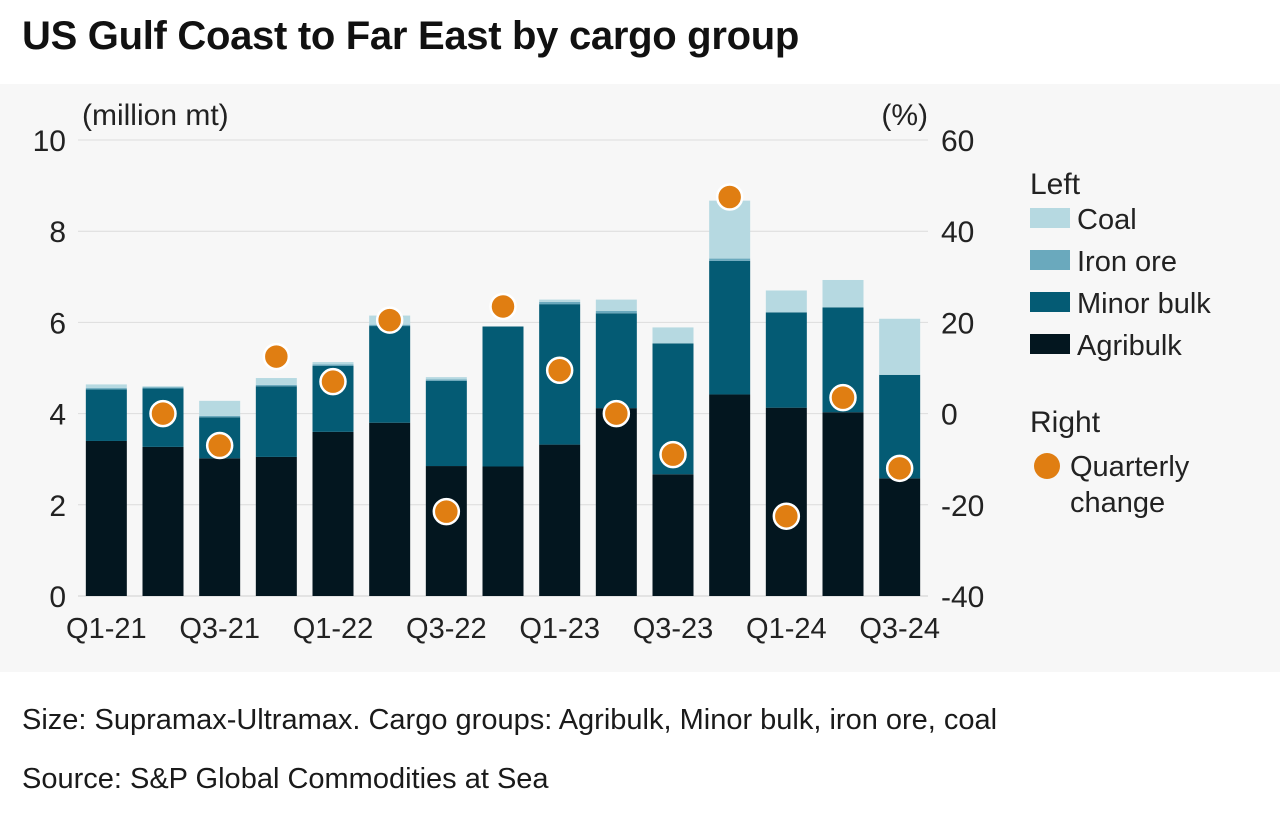  I want to click on left-tick-label: 0, so click(57, 597).